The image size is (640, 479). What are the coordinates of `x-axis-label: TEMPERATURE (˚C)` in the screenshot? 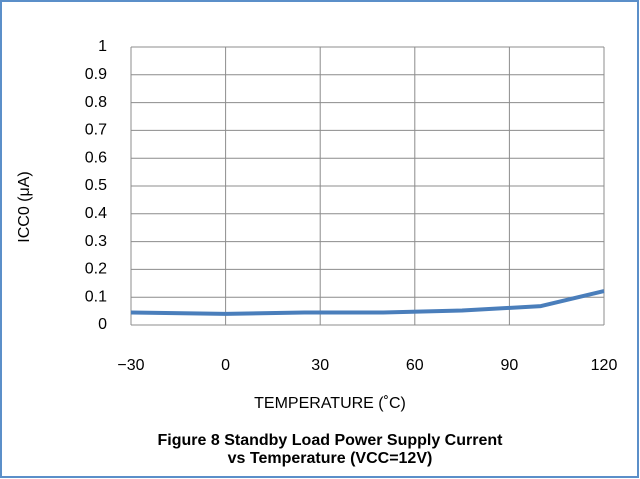 It's located at (330, 403).